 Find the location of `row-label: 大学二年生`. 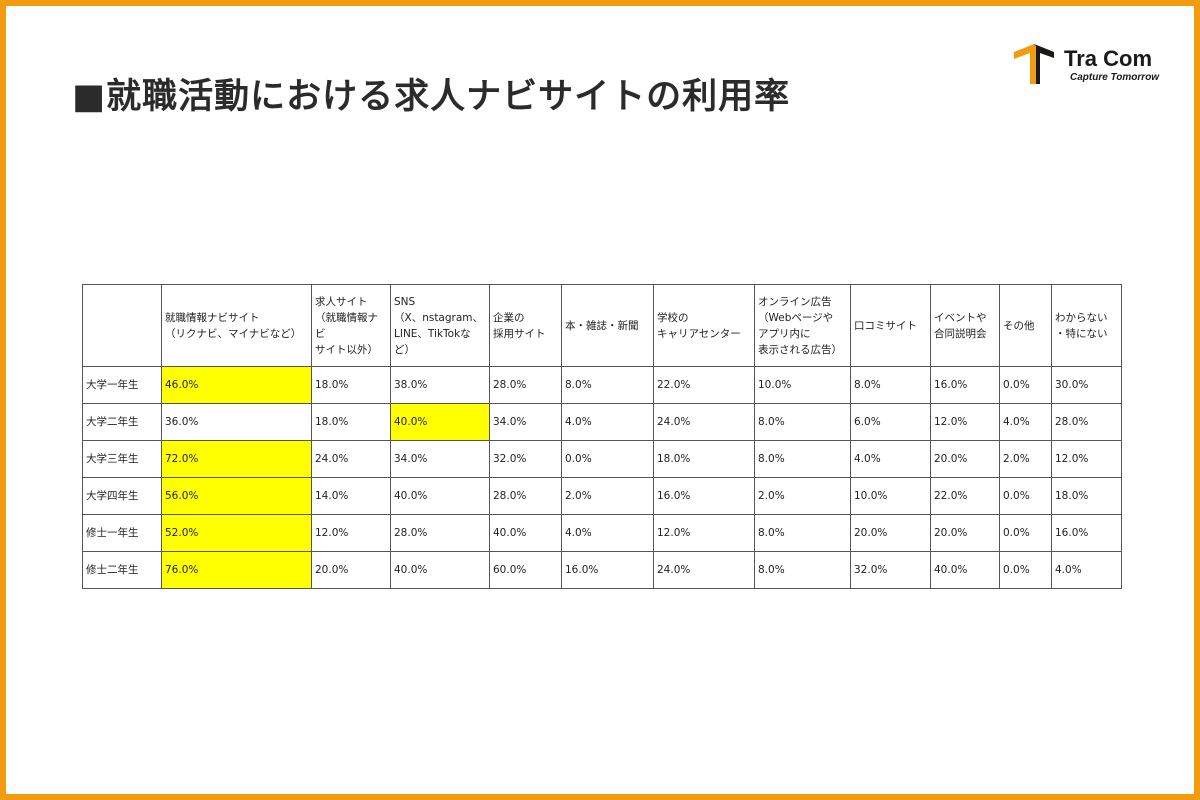

row-label: 大学二年生 is located at coordinates (122, 422).